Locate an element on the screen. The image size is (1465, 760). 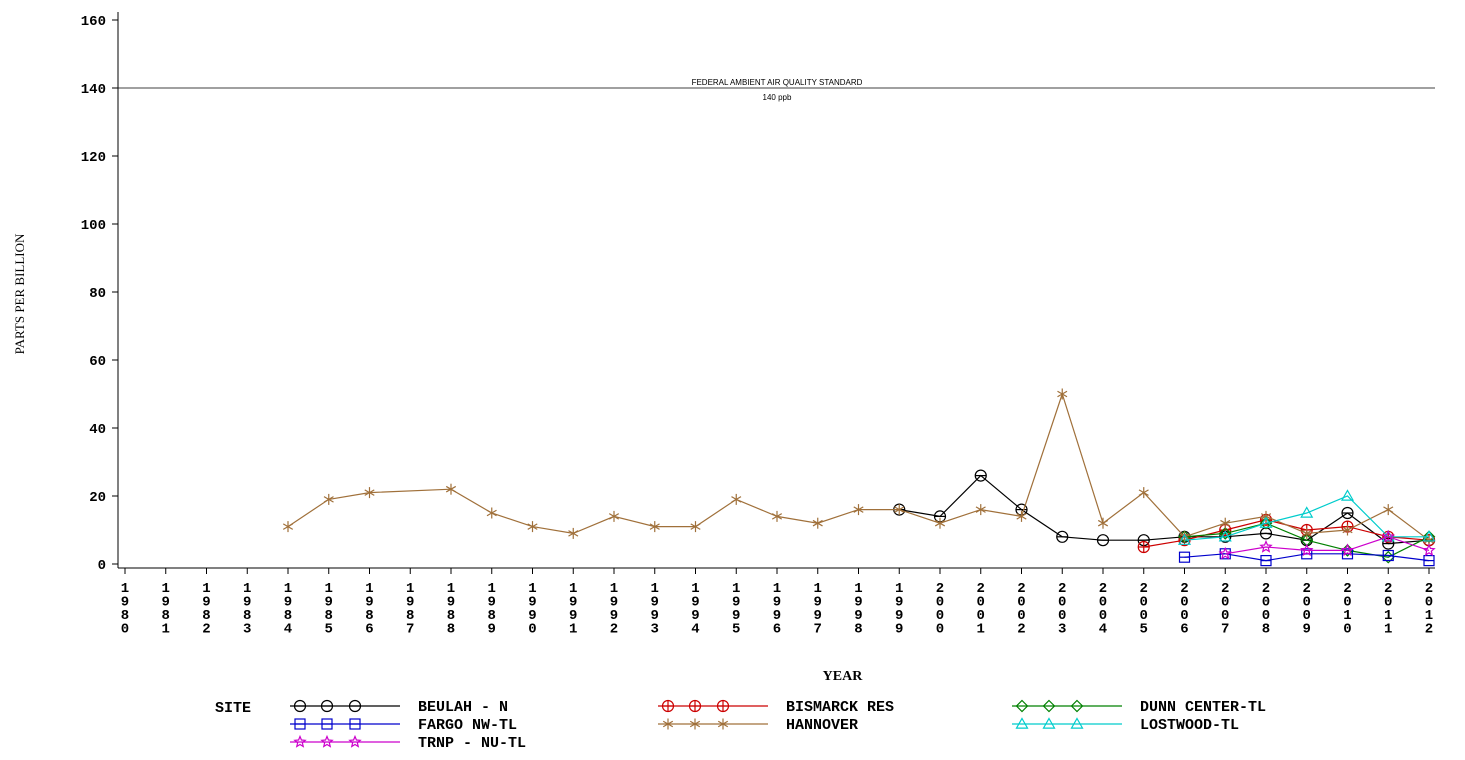
legend-label: BEULAH - N is located at coordinates (463, 707).